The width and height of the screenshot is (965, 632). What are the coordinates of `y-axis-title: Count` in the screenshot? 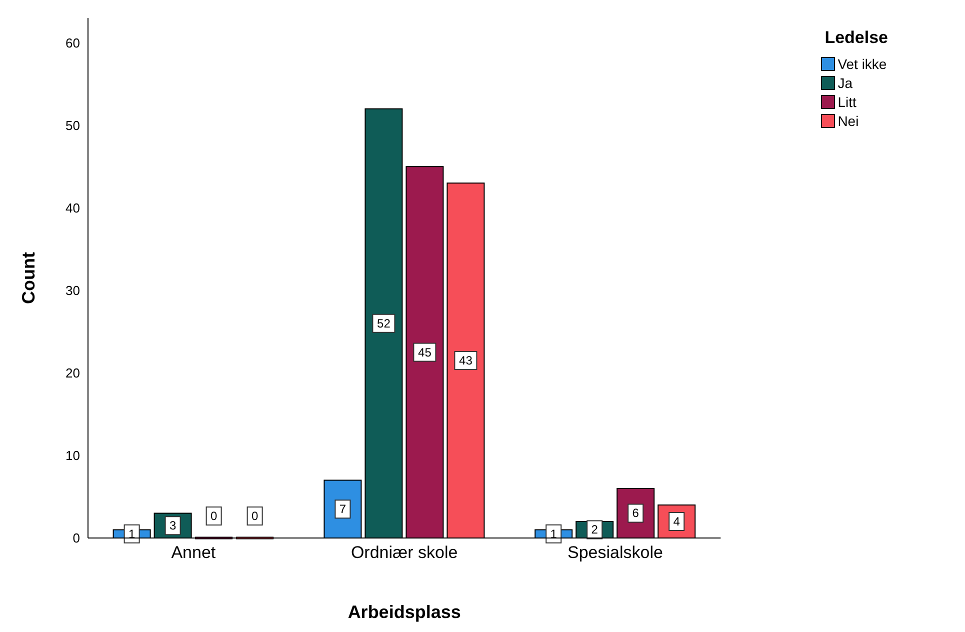 It's located at (28, 278).